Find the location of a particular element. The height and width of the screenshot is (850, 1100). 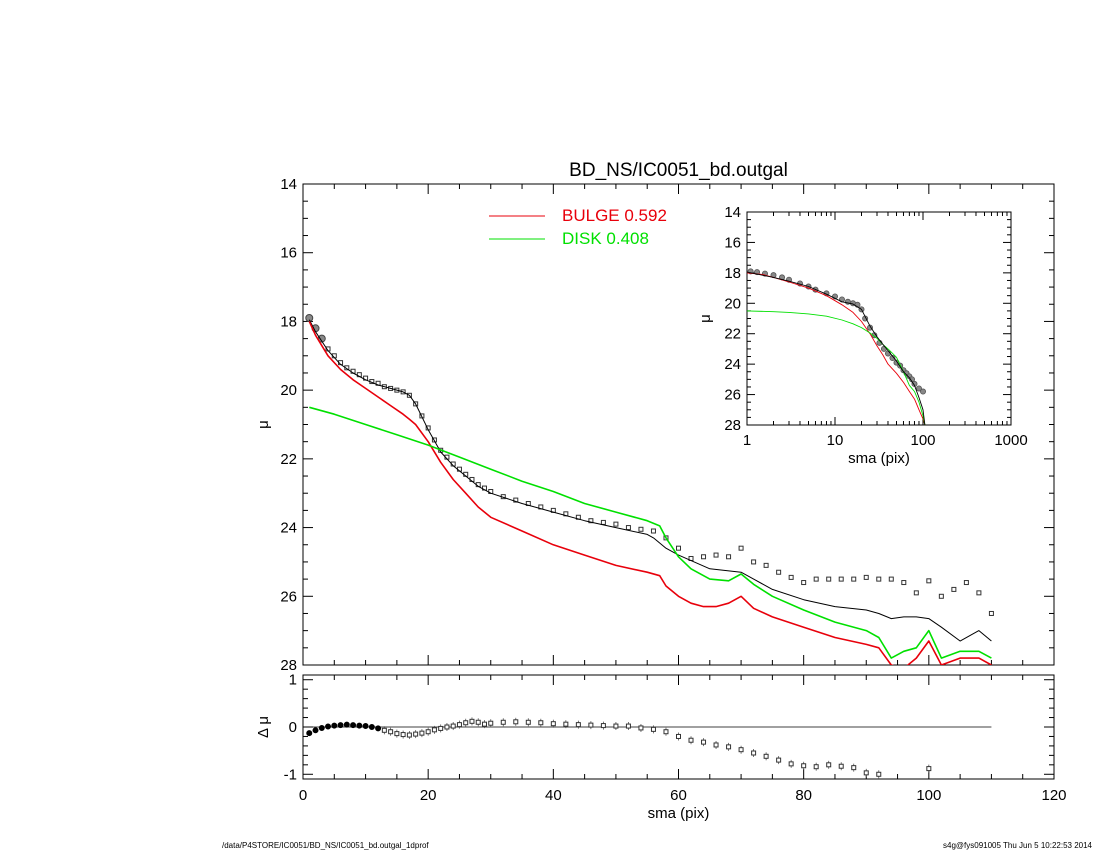

main-y-tick-label: 14 is located at coordinates (288, 184).